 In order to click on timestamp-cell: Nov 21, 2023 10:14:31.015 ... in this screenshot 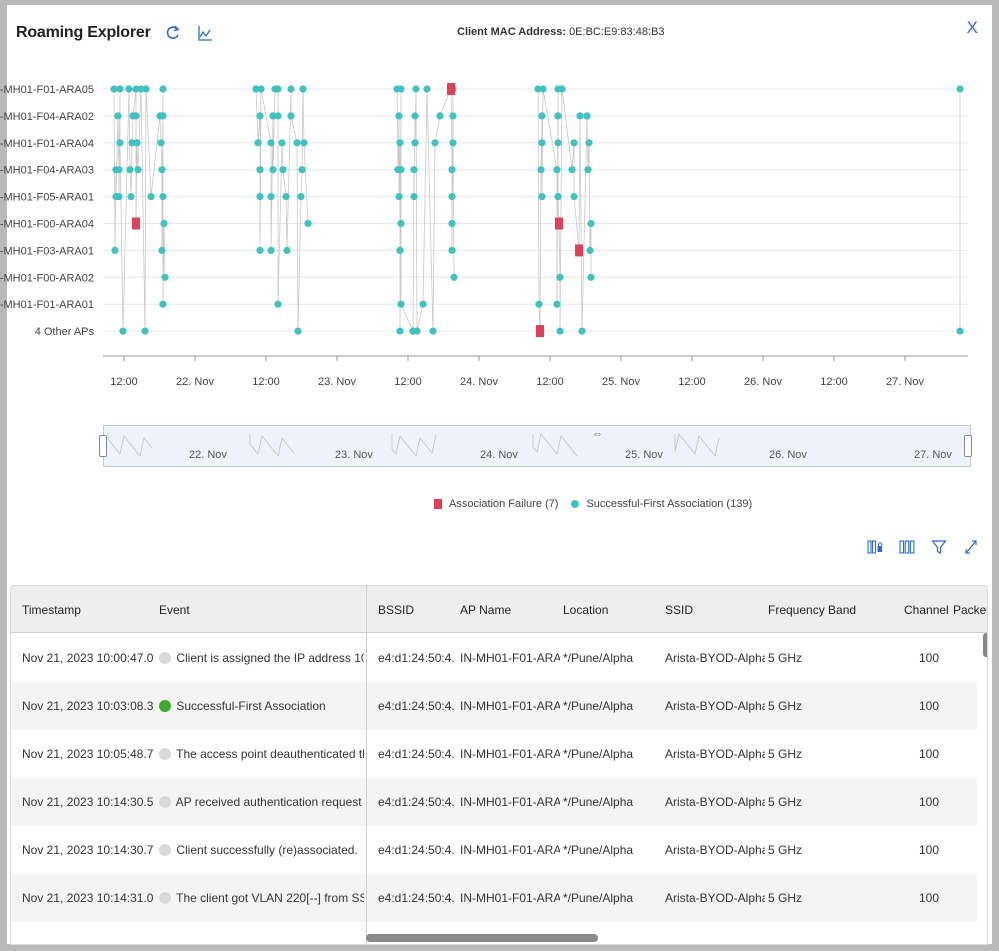, I will do `click(88, 898)`.